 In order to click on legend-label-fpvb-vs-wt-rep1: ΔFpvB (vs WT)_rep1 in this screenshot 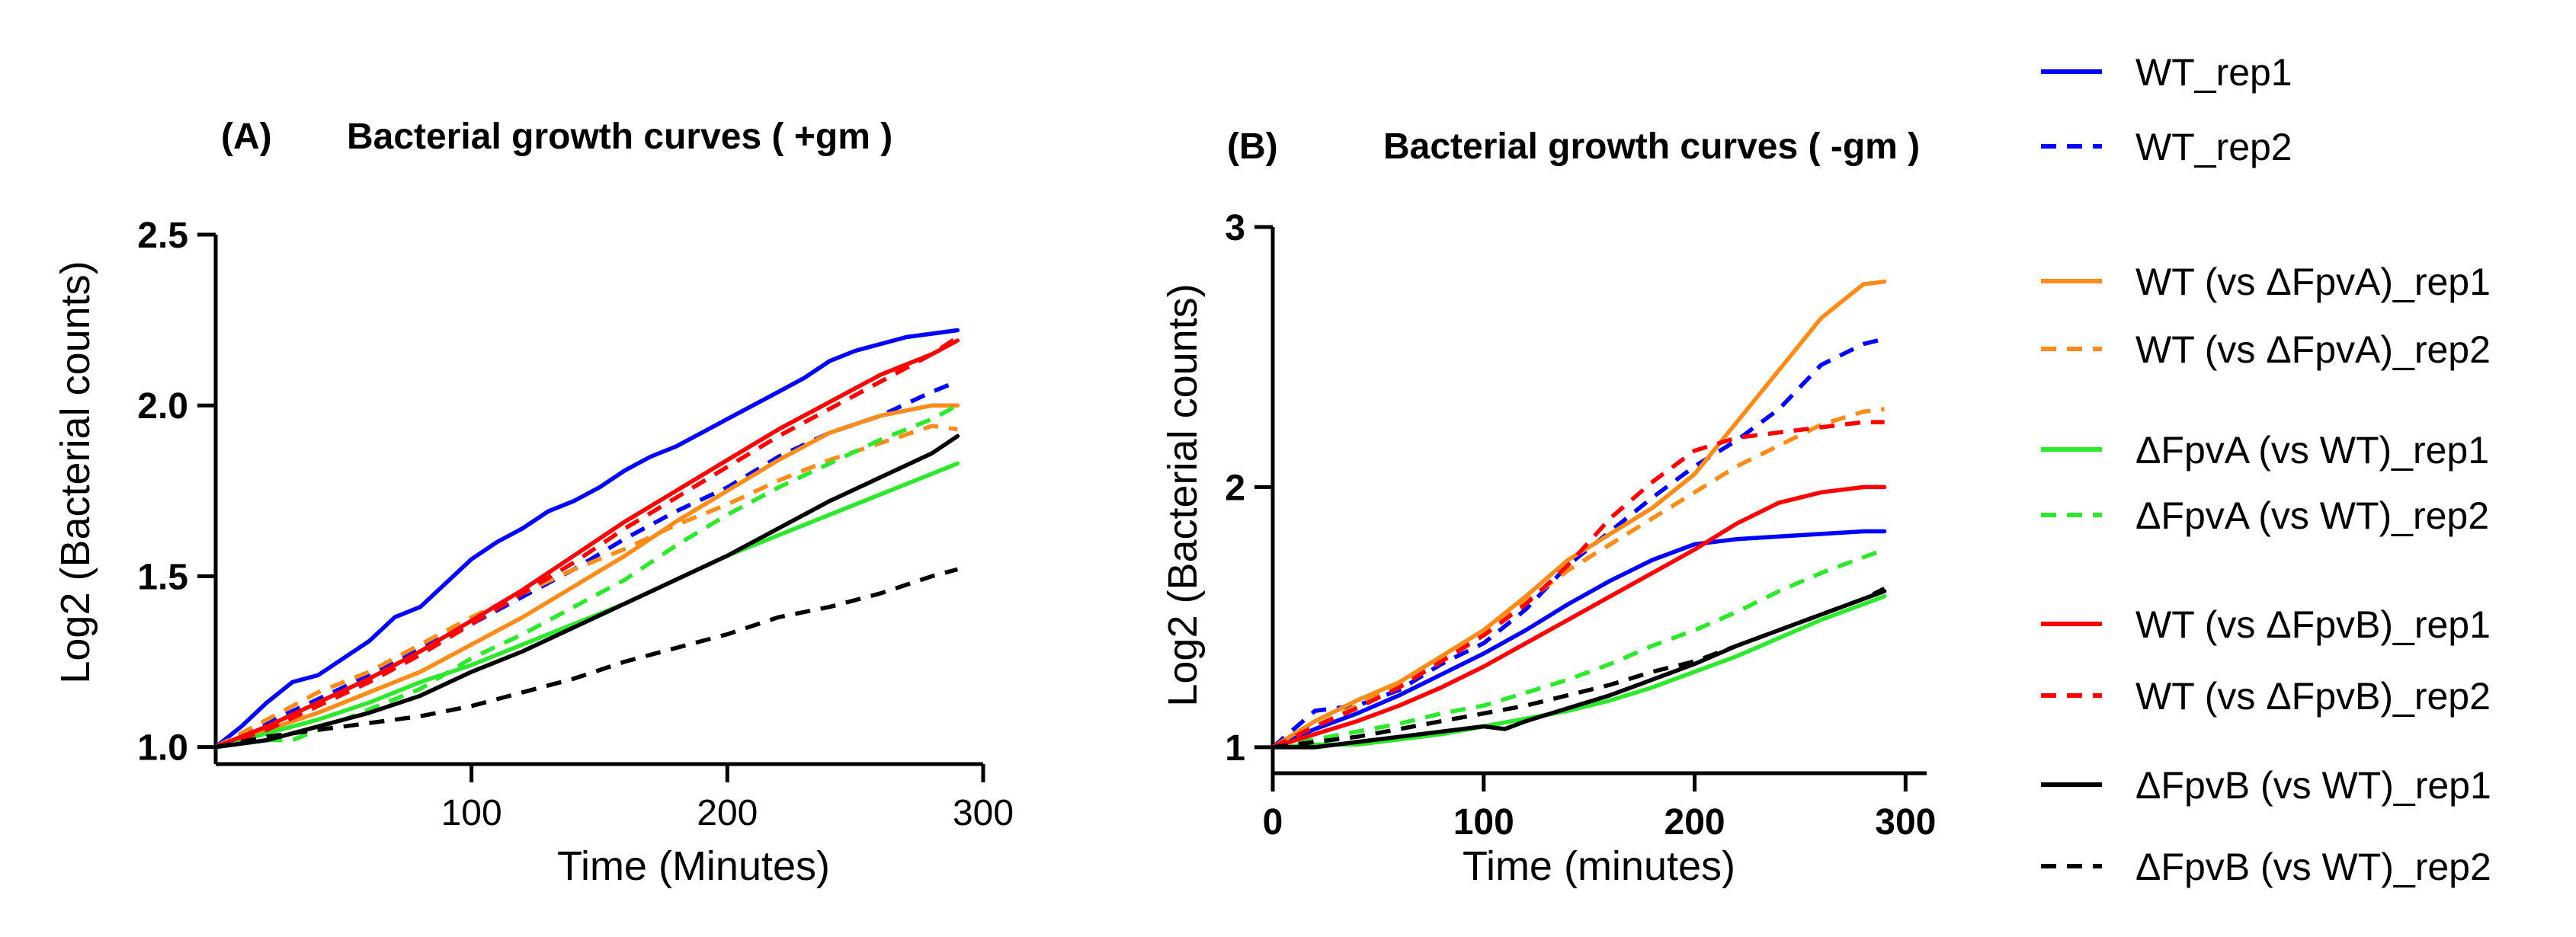, I will do `click(2313, 786)`.